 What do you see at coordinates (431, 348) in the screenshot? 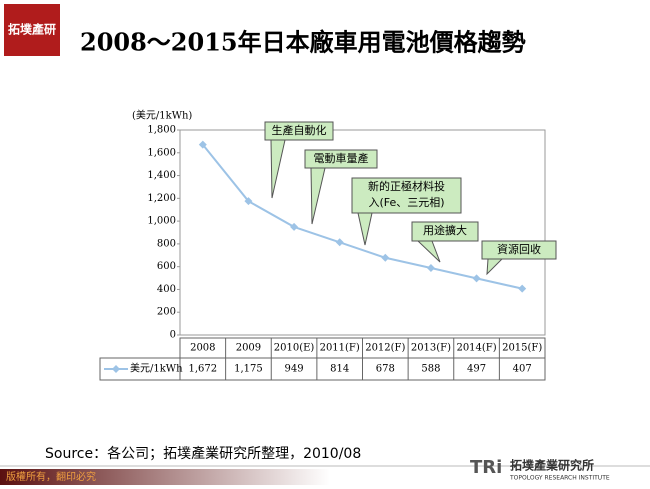
I see `x-tick-label: 2013(F)` at bounding box center [431, 348].